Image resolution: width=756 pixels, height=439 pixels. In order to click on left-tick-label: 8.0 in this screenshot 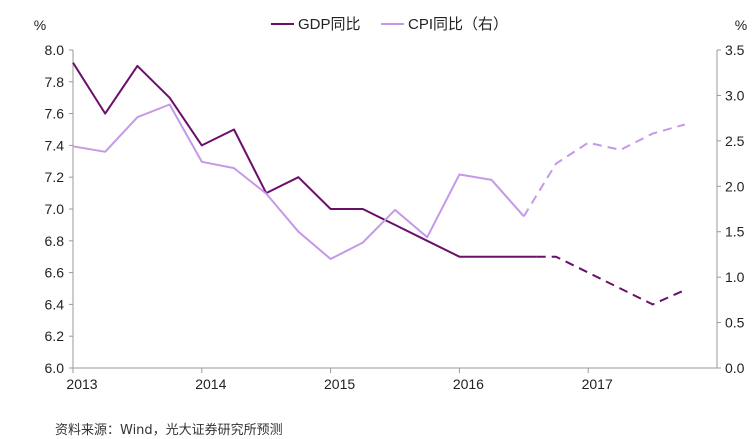, I will do `click(55, 50)`.